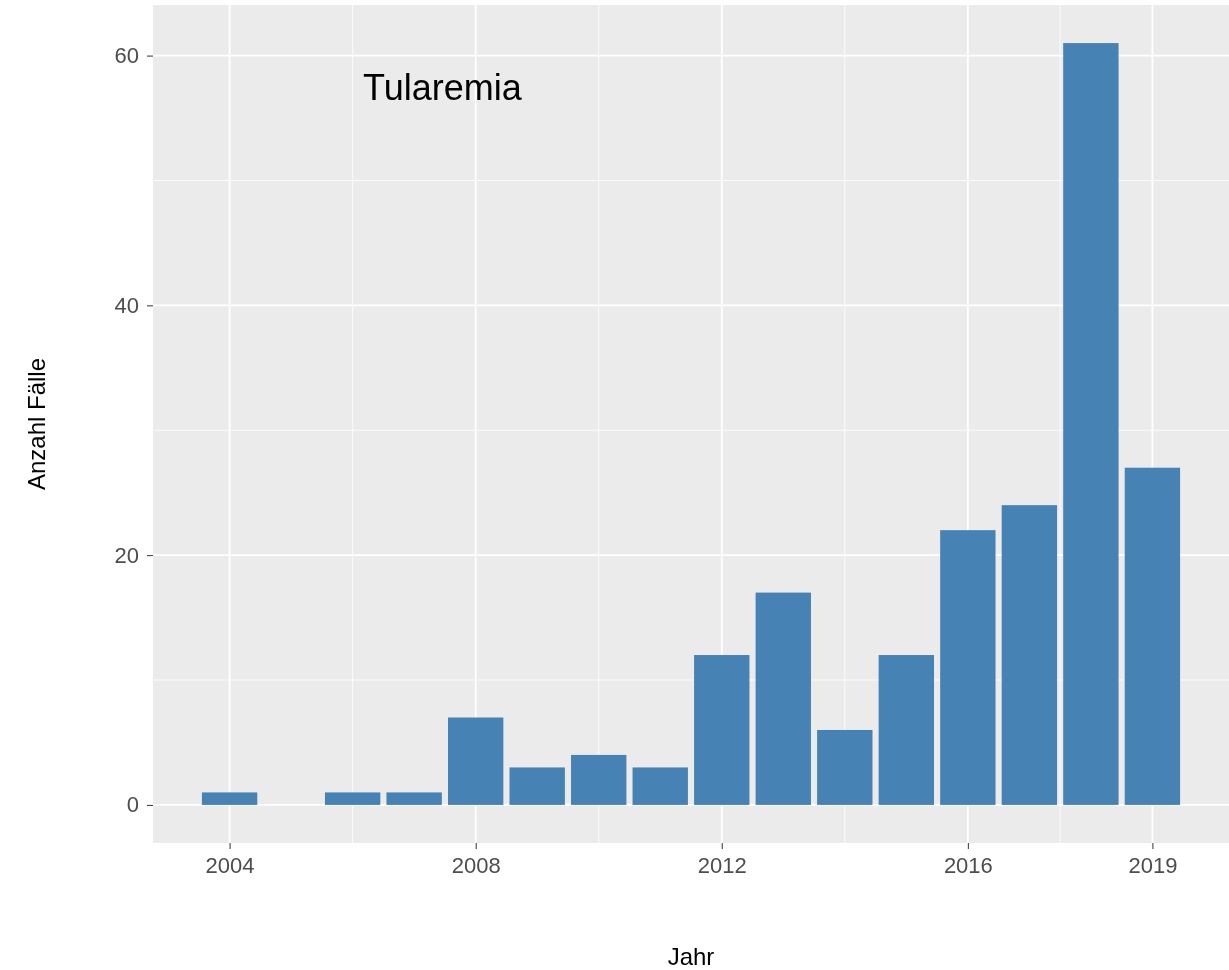 This screenshot has height=970, width=1229. I want to click on x-tick-label: 2019, so click(1153, 865).